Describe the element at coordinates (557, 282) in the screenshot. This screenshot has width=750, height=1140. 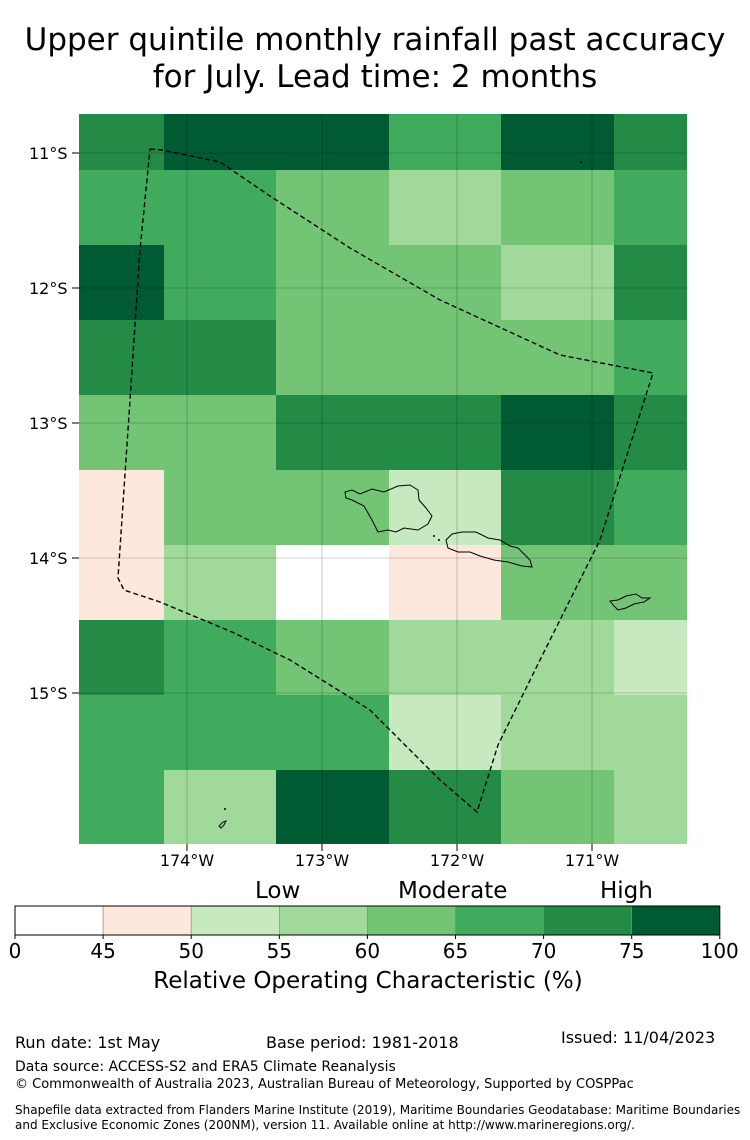
I see `grid-cell-r2-c4` at that location.